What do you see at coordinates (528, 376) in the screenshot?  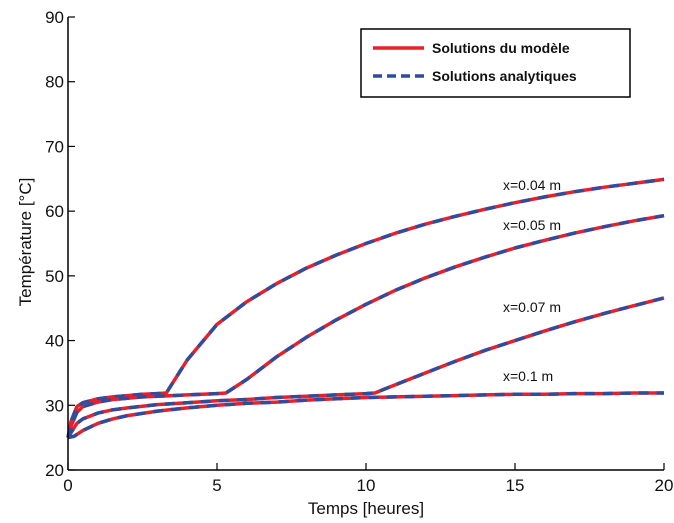 I see `annotation-curve-4: x=0.1 m` at bounding box center [528, 376].